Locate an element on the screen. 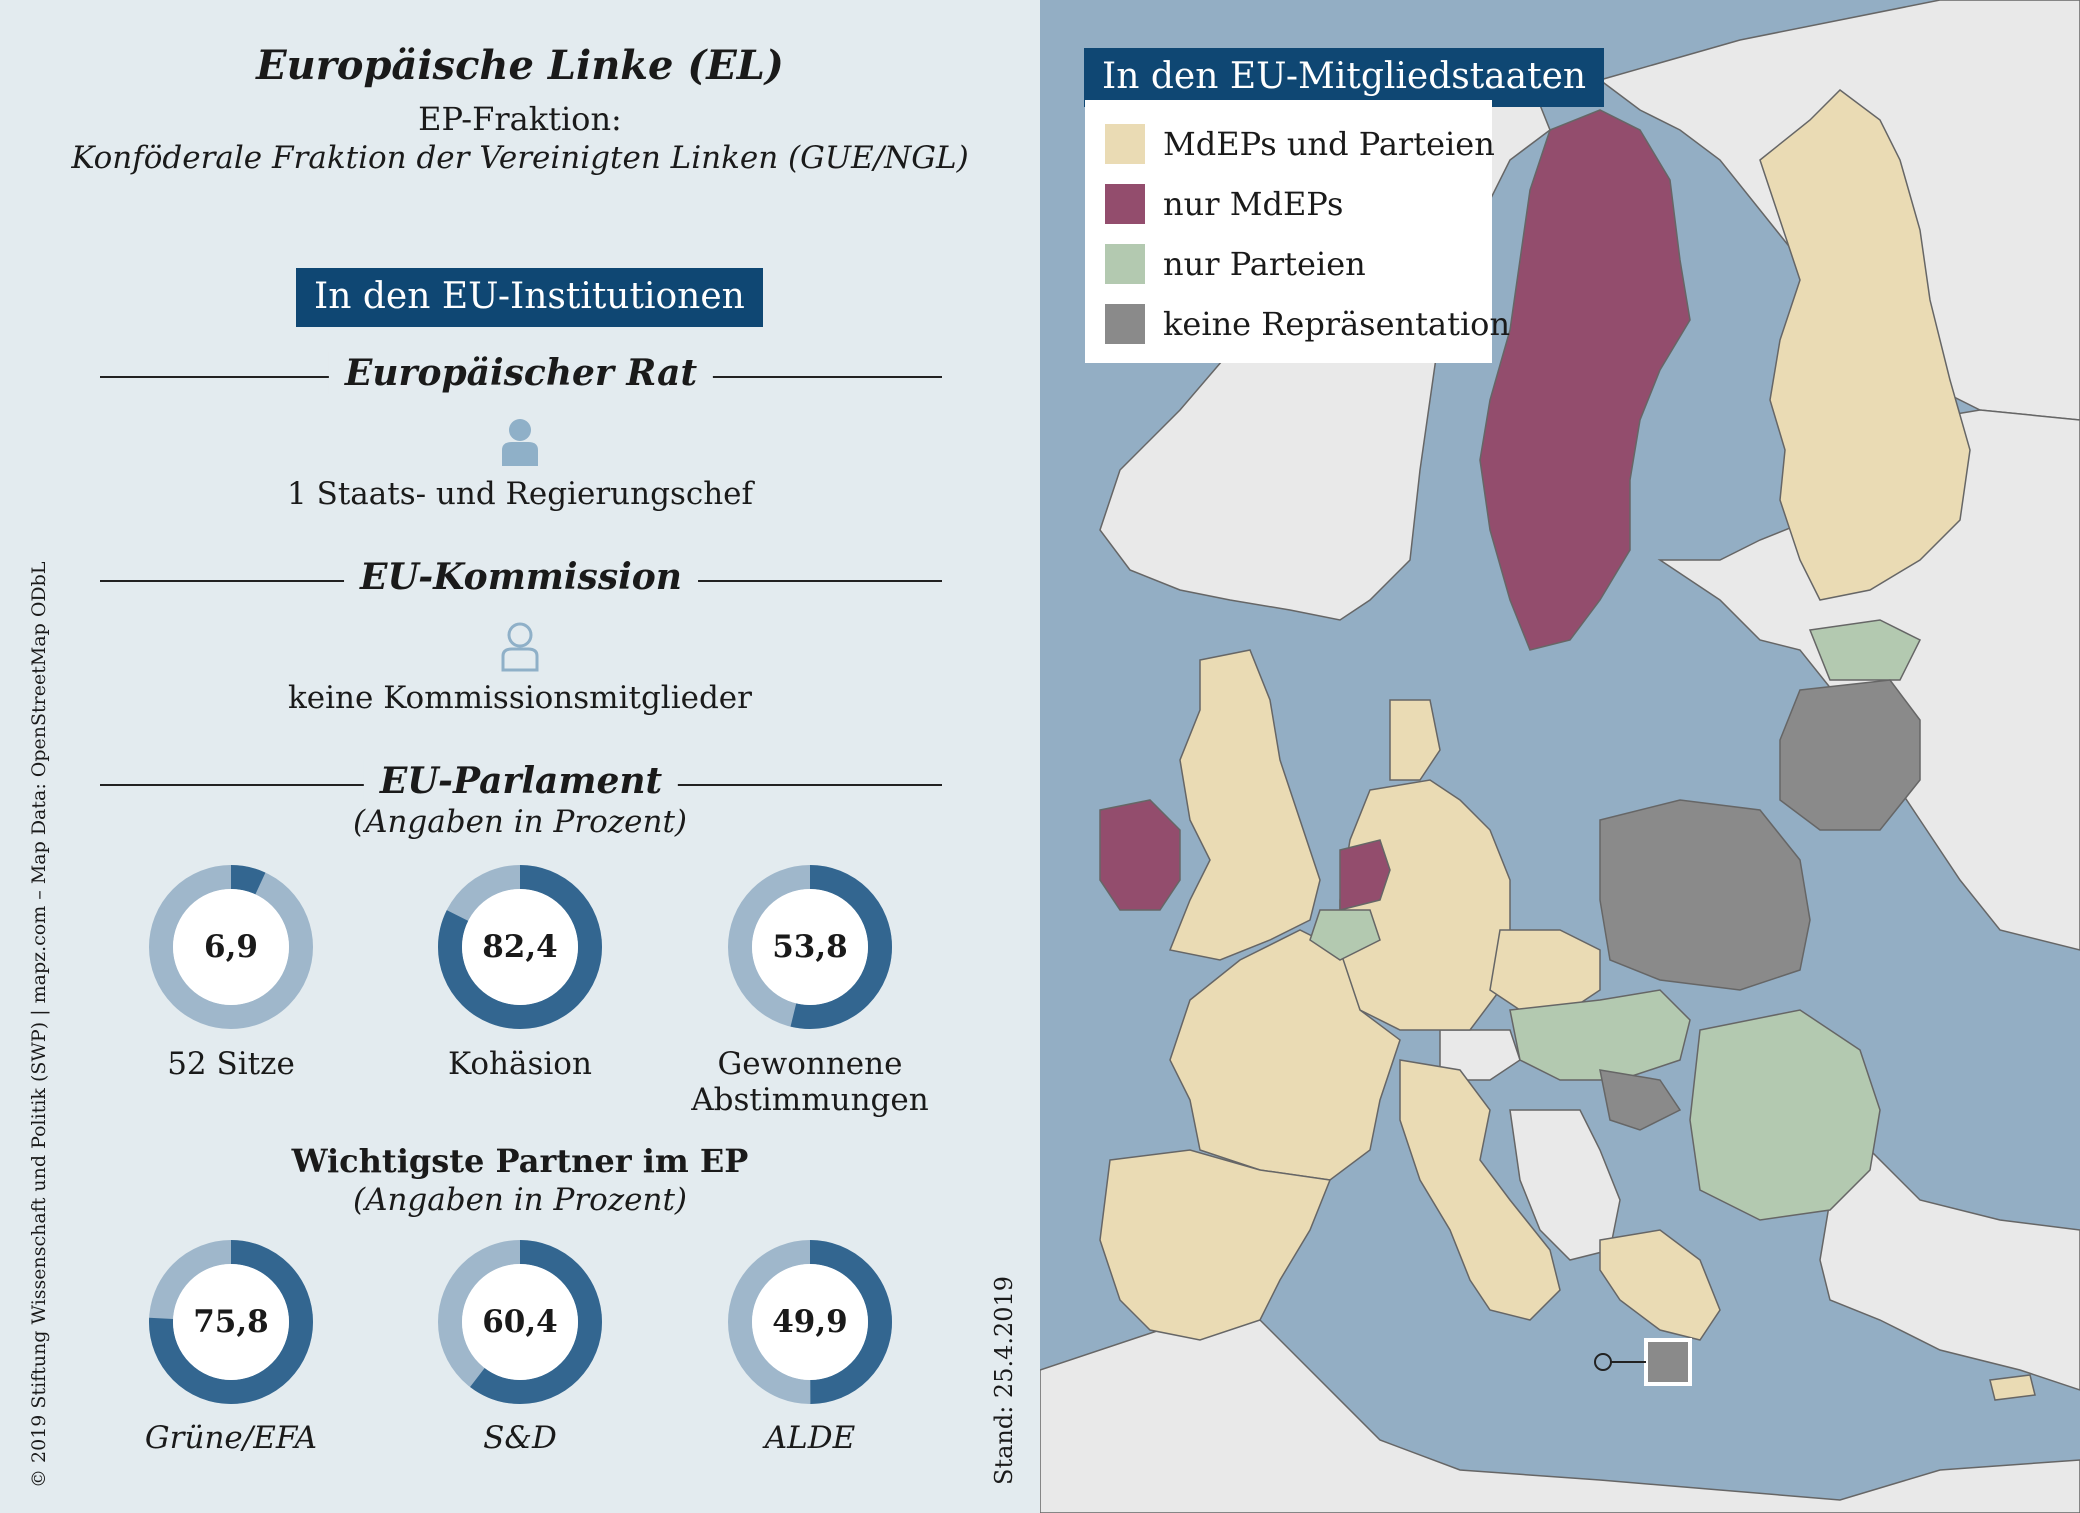  france is located at coordinates (1285, 1055).